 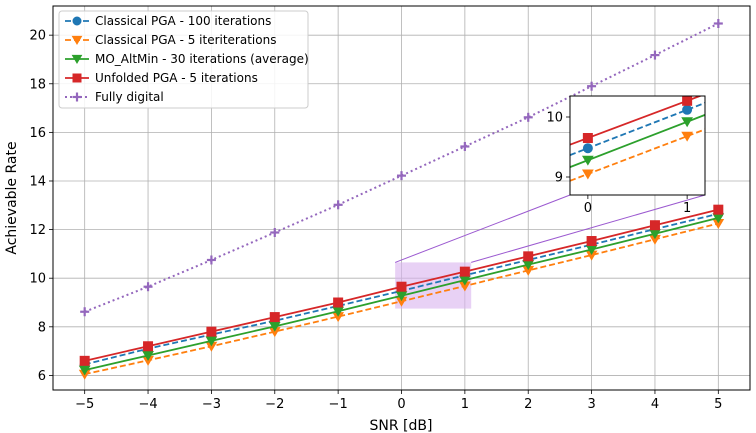 I want to click on legend-marker-classical-pga-100-iterations, so click(x=77, y=21).